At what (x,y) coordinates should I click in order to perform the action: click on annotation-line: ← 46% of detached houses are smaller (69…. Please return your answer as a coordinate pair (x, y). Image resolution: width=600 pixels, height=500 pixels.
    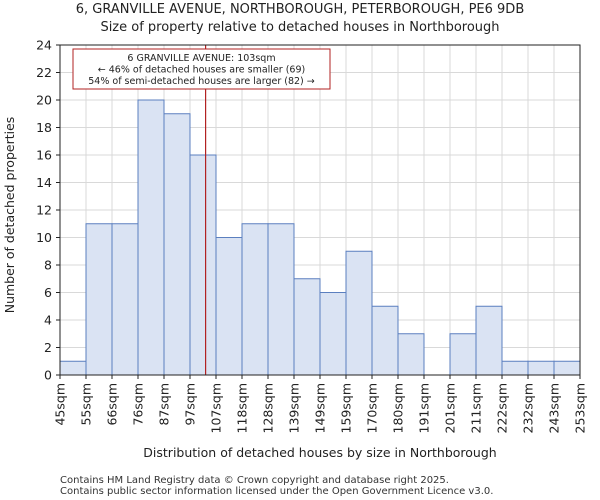
    Looking at the image, I should click on (201, 70).